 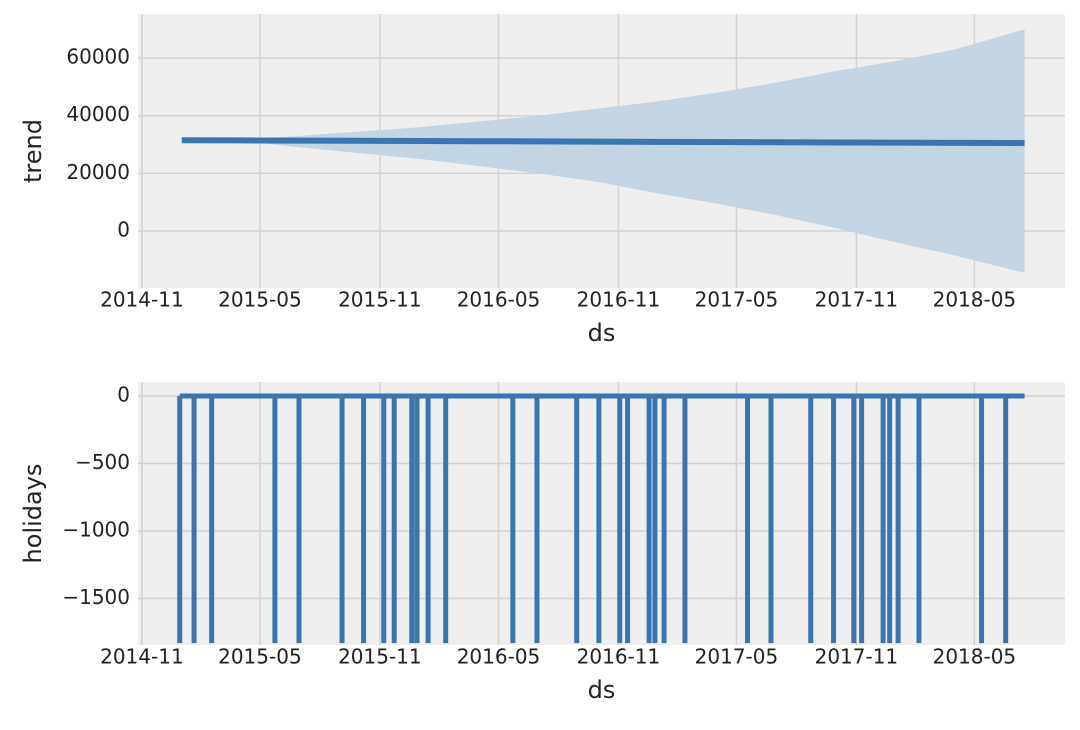 I want to click on y-axis-label: trend, so click(x=33, y=151).